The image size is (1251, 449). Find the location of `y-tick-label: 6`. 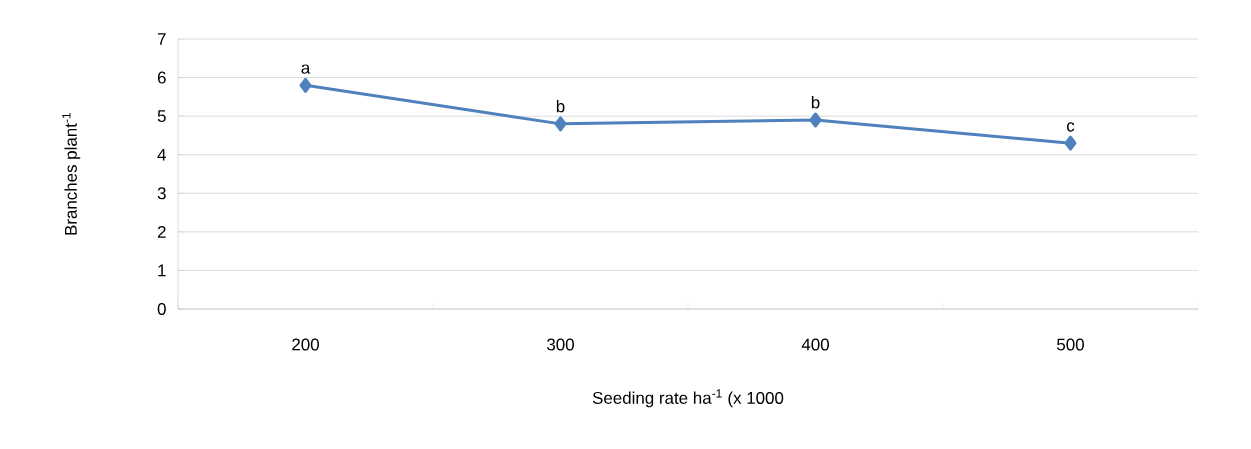

y-tick-label: 6 is located at coordinates (161, 77).